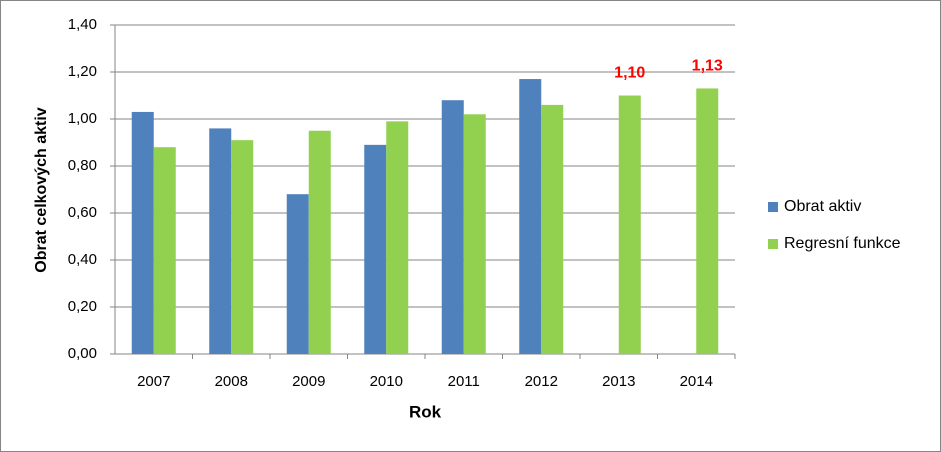 Image resolution: width=941 pixels, height=452 pixels. Describe the element at coordinates (82, 71) in the screenshot. I see `y-tick-label: 1,20` at that location.